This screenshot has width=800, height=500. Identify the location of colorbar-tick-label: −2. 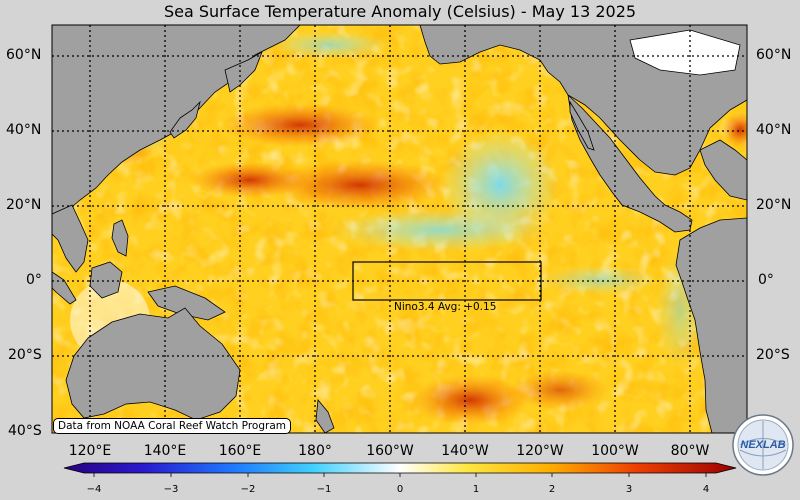
(248, 489).